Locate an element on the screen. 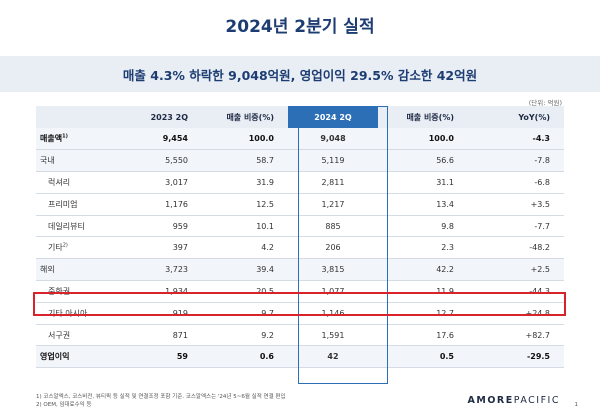 This screenshot has width=600, height=418. table-cell: 1,934 is located at coordinates (165, 291).